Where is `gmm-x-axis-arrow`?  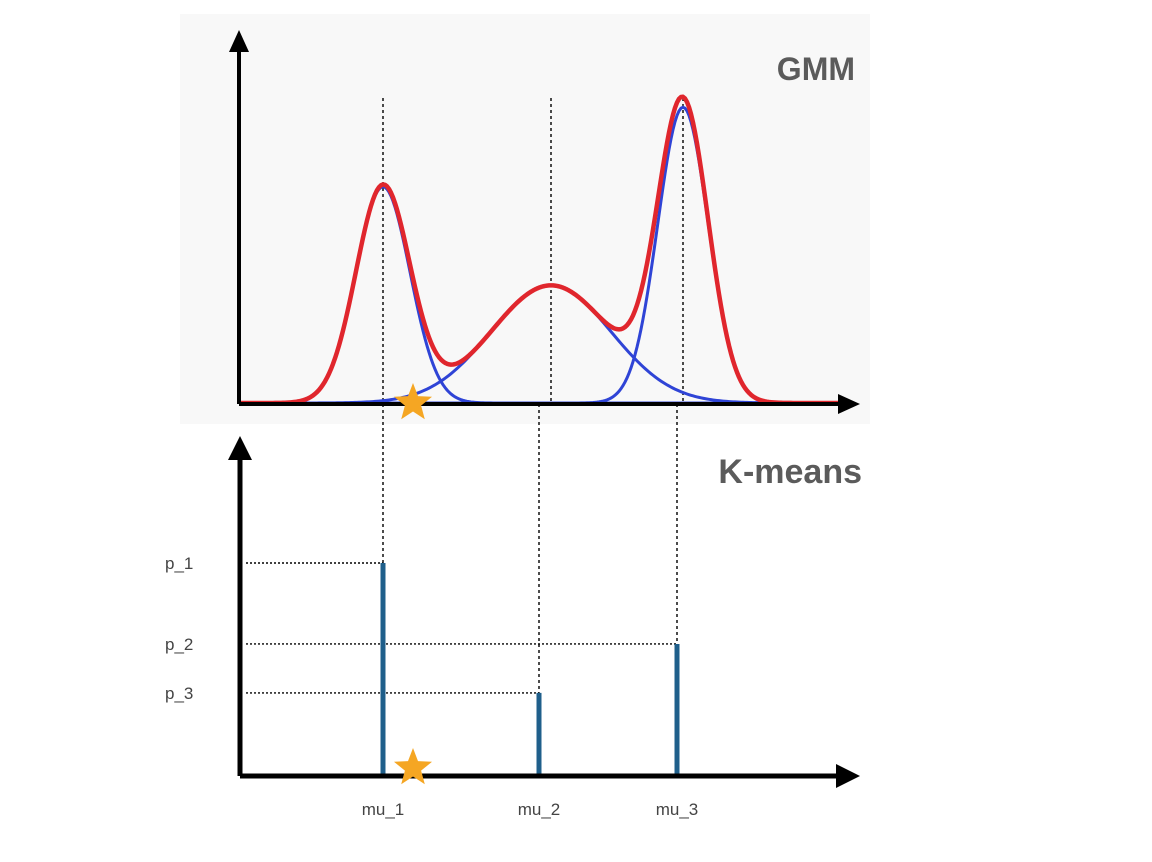 gmm-x-axis-arrow is located at coordinates (849, 404).